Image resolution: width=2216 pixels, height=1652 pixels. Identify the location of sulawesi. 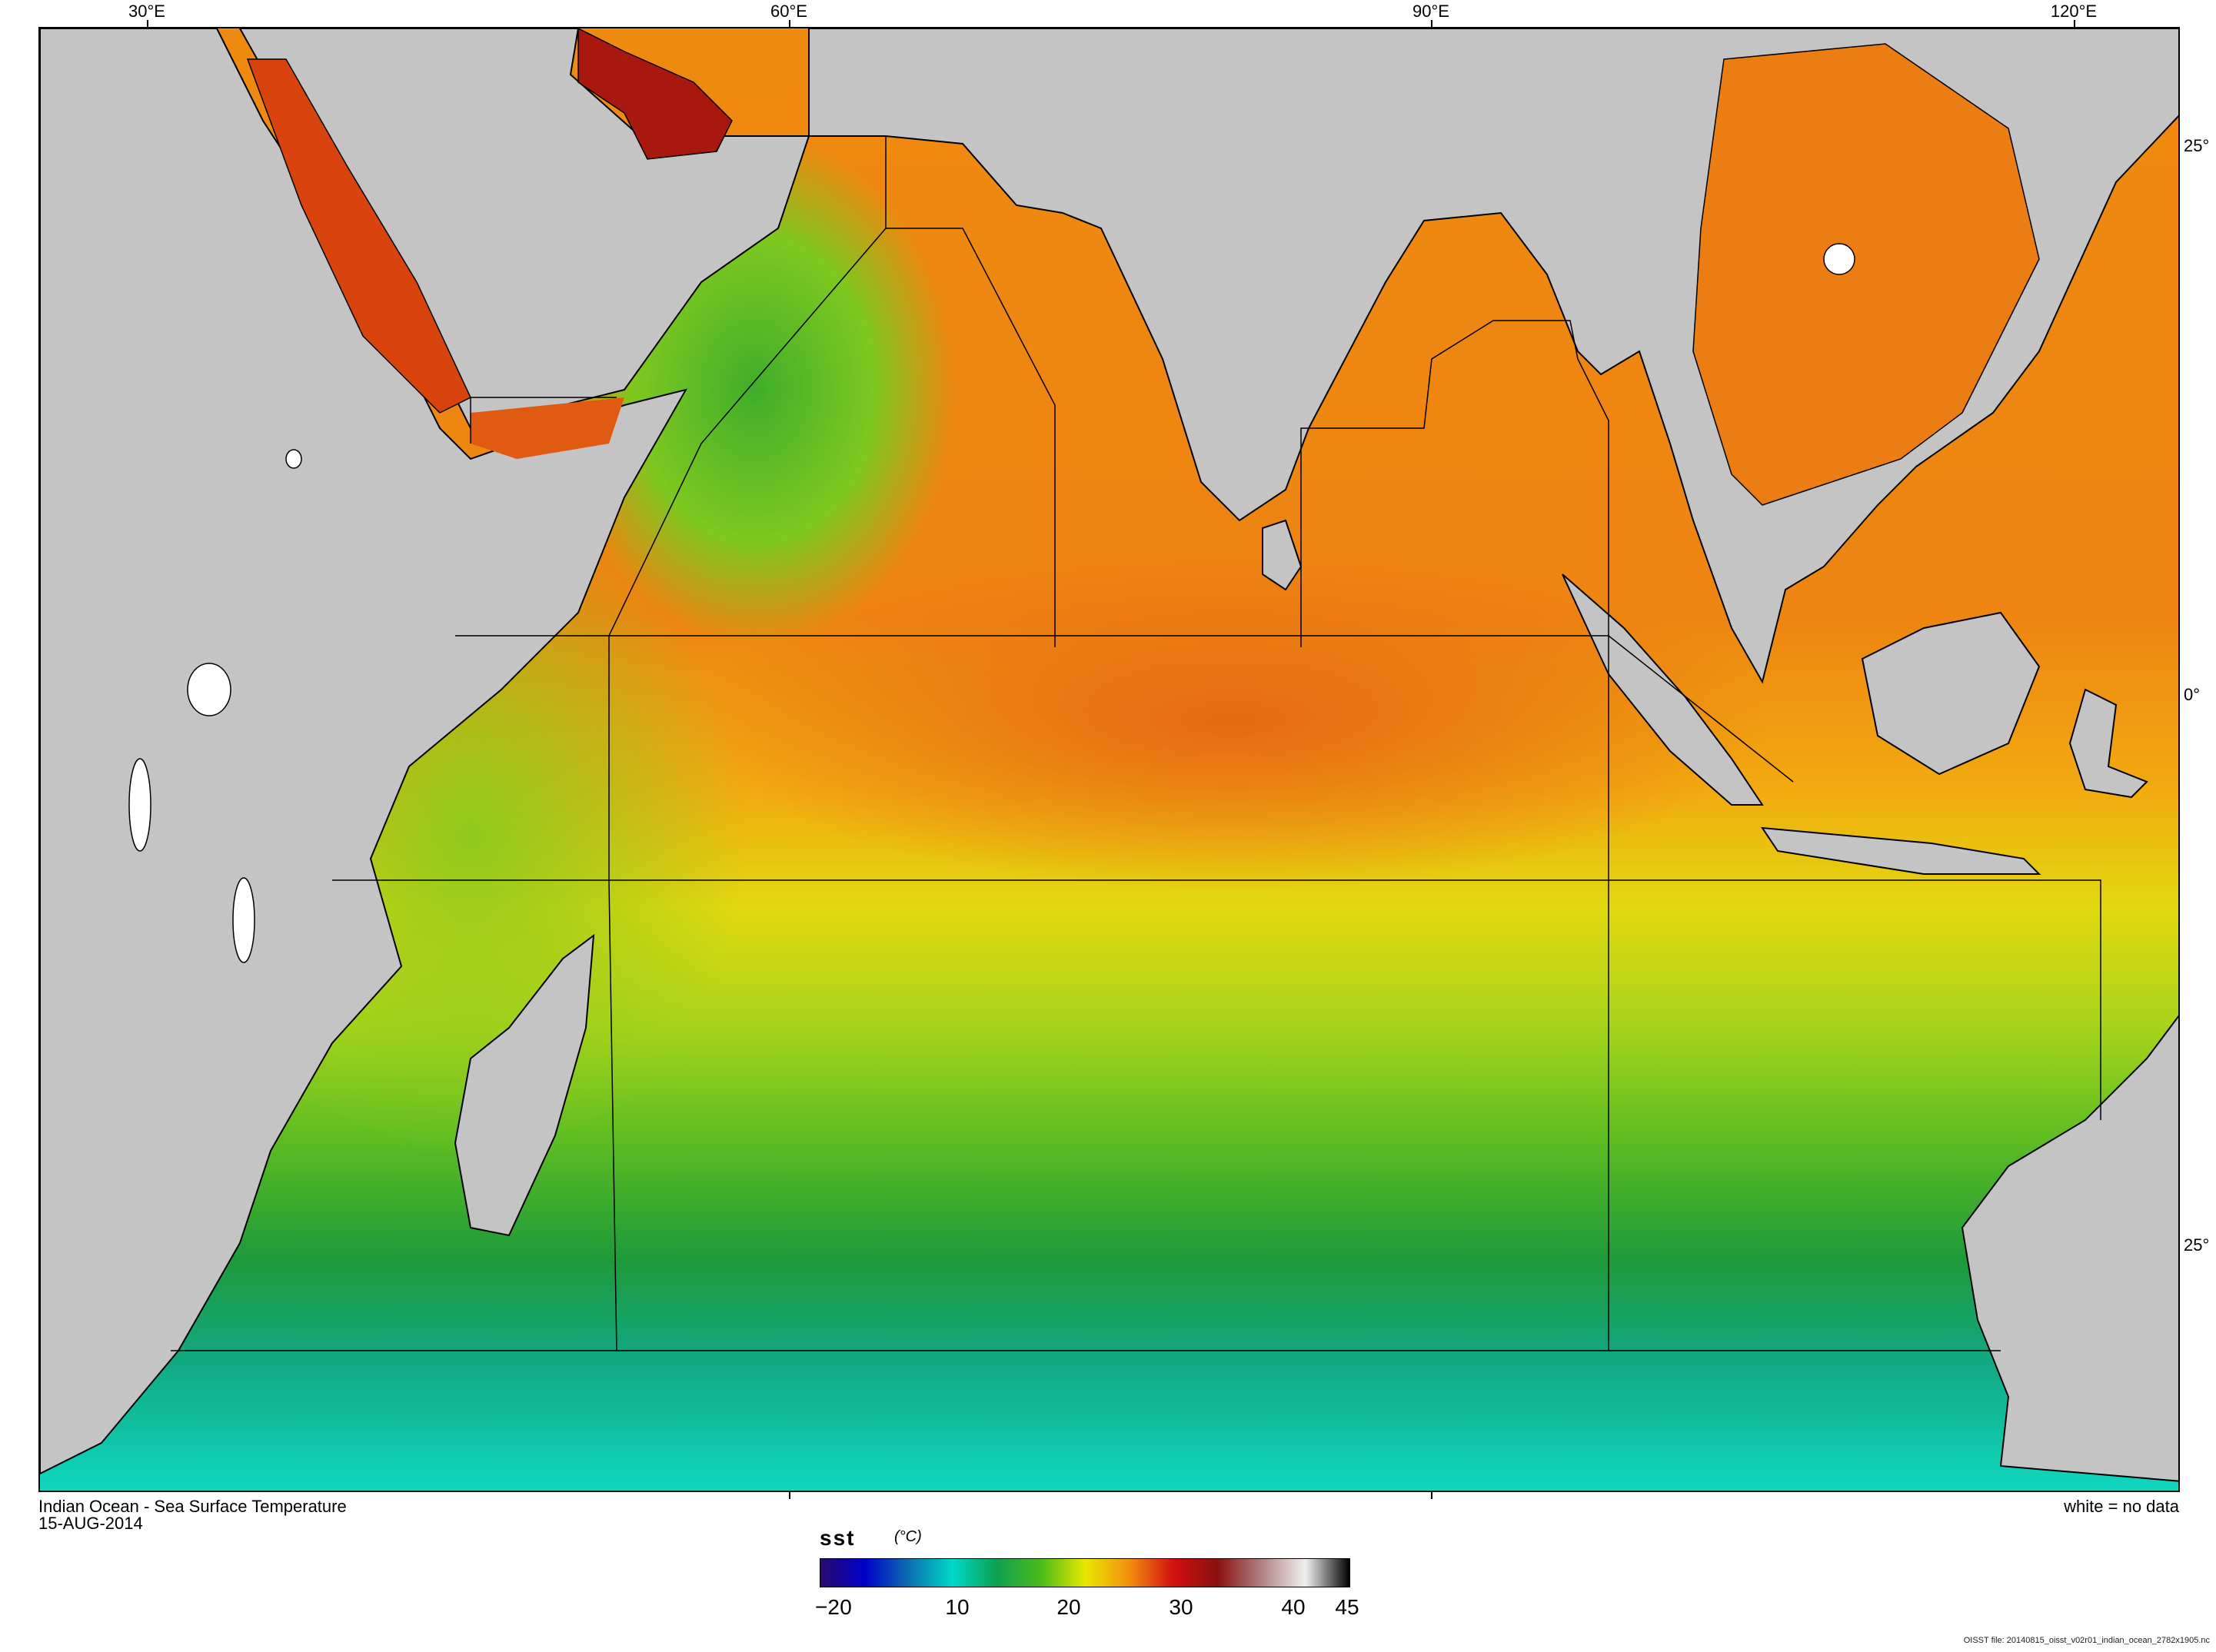
(2108, 743).